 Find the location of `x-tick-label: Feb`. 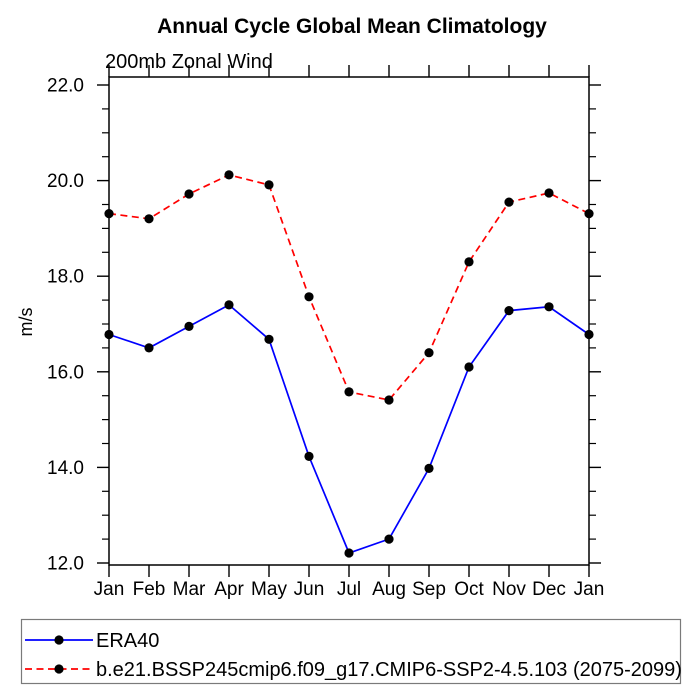

x-tick-label: Feb is located at coordinates (149, 589).